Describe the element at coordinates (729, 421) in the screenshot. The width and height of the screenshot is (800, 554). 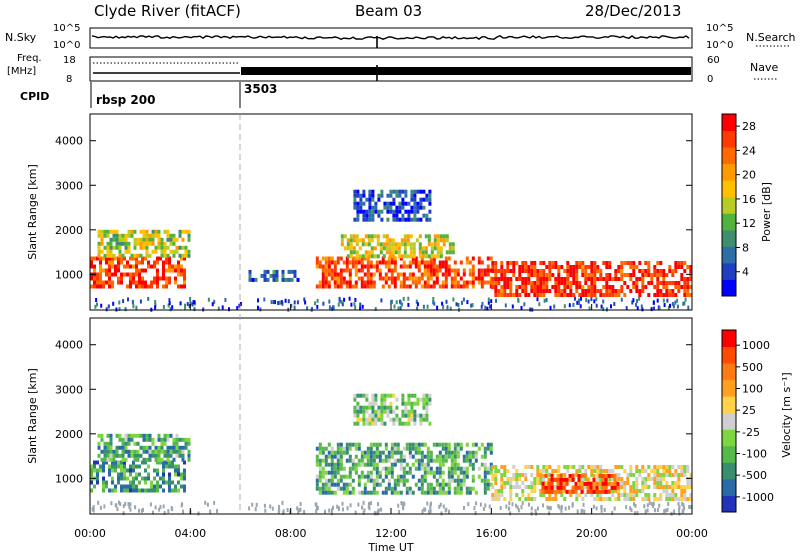
I see `colorbar-frame` at that location.